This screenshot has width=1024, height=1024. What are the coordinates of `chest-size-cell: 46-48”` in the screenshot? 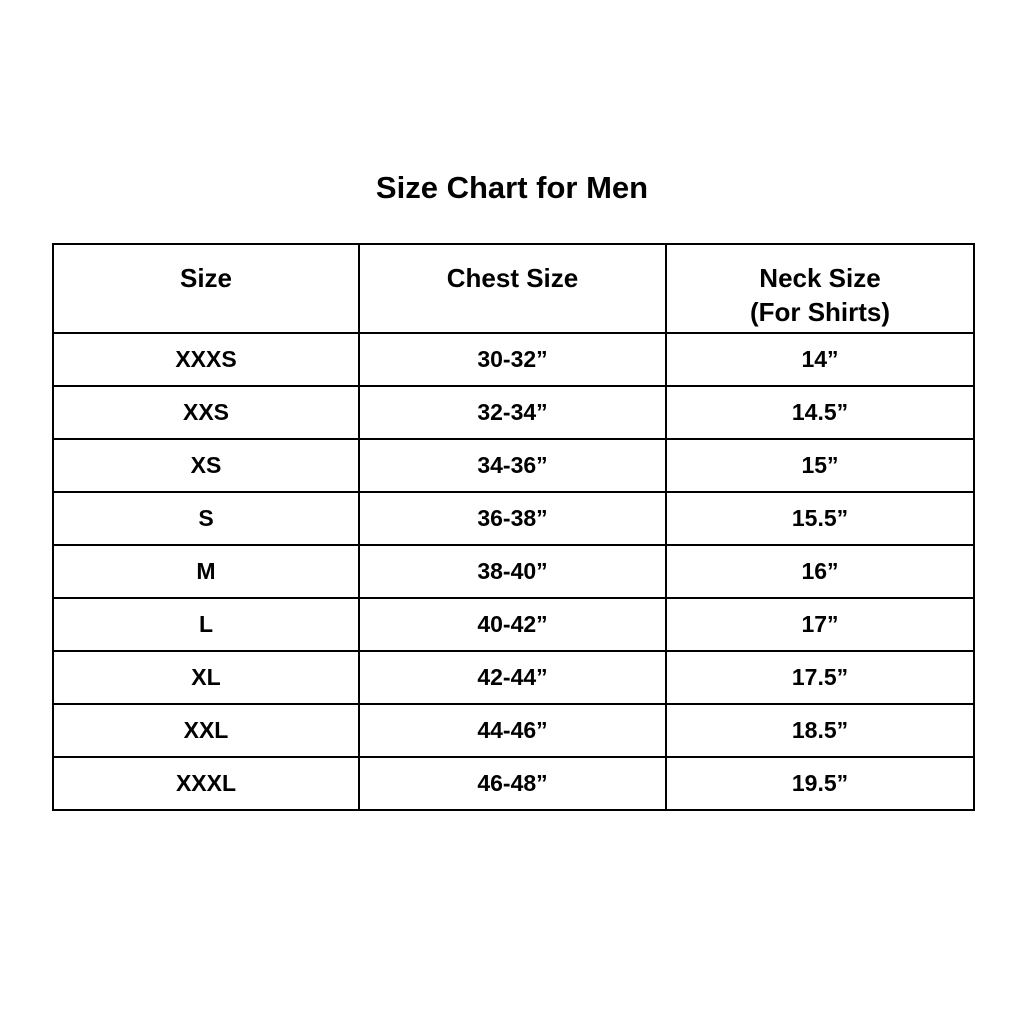 It's located at (512, 783).